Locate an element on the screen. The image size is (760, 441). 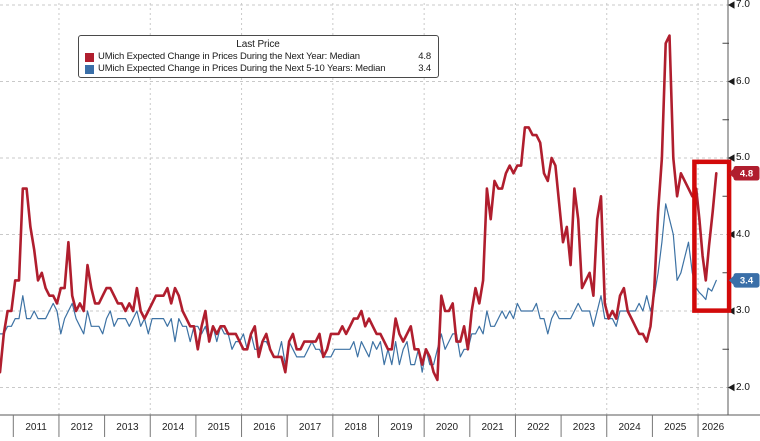
last-price-badge-1yr is located at coordinates (746, 173).